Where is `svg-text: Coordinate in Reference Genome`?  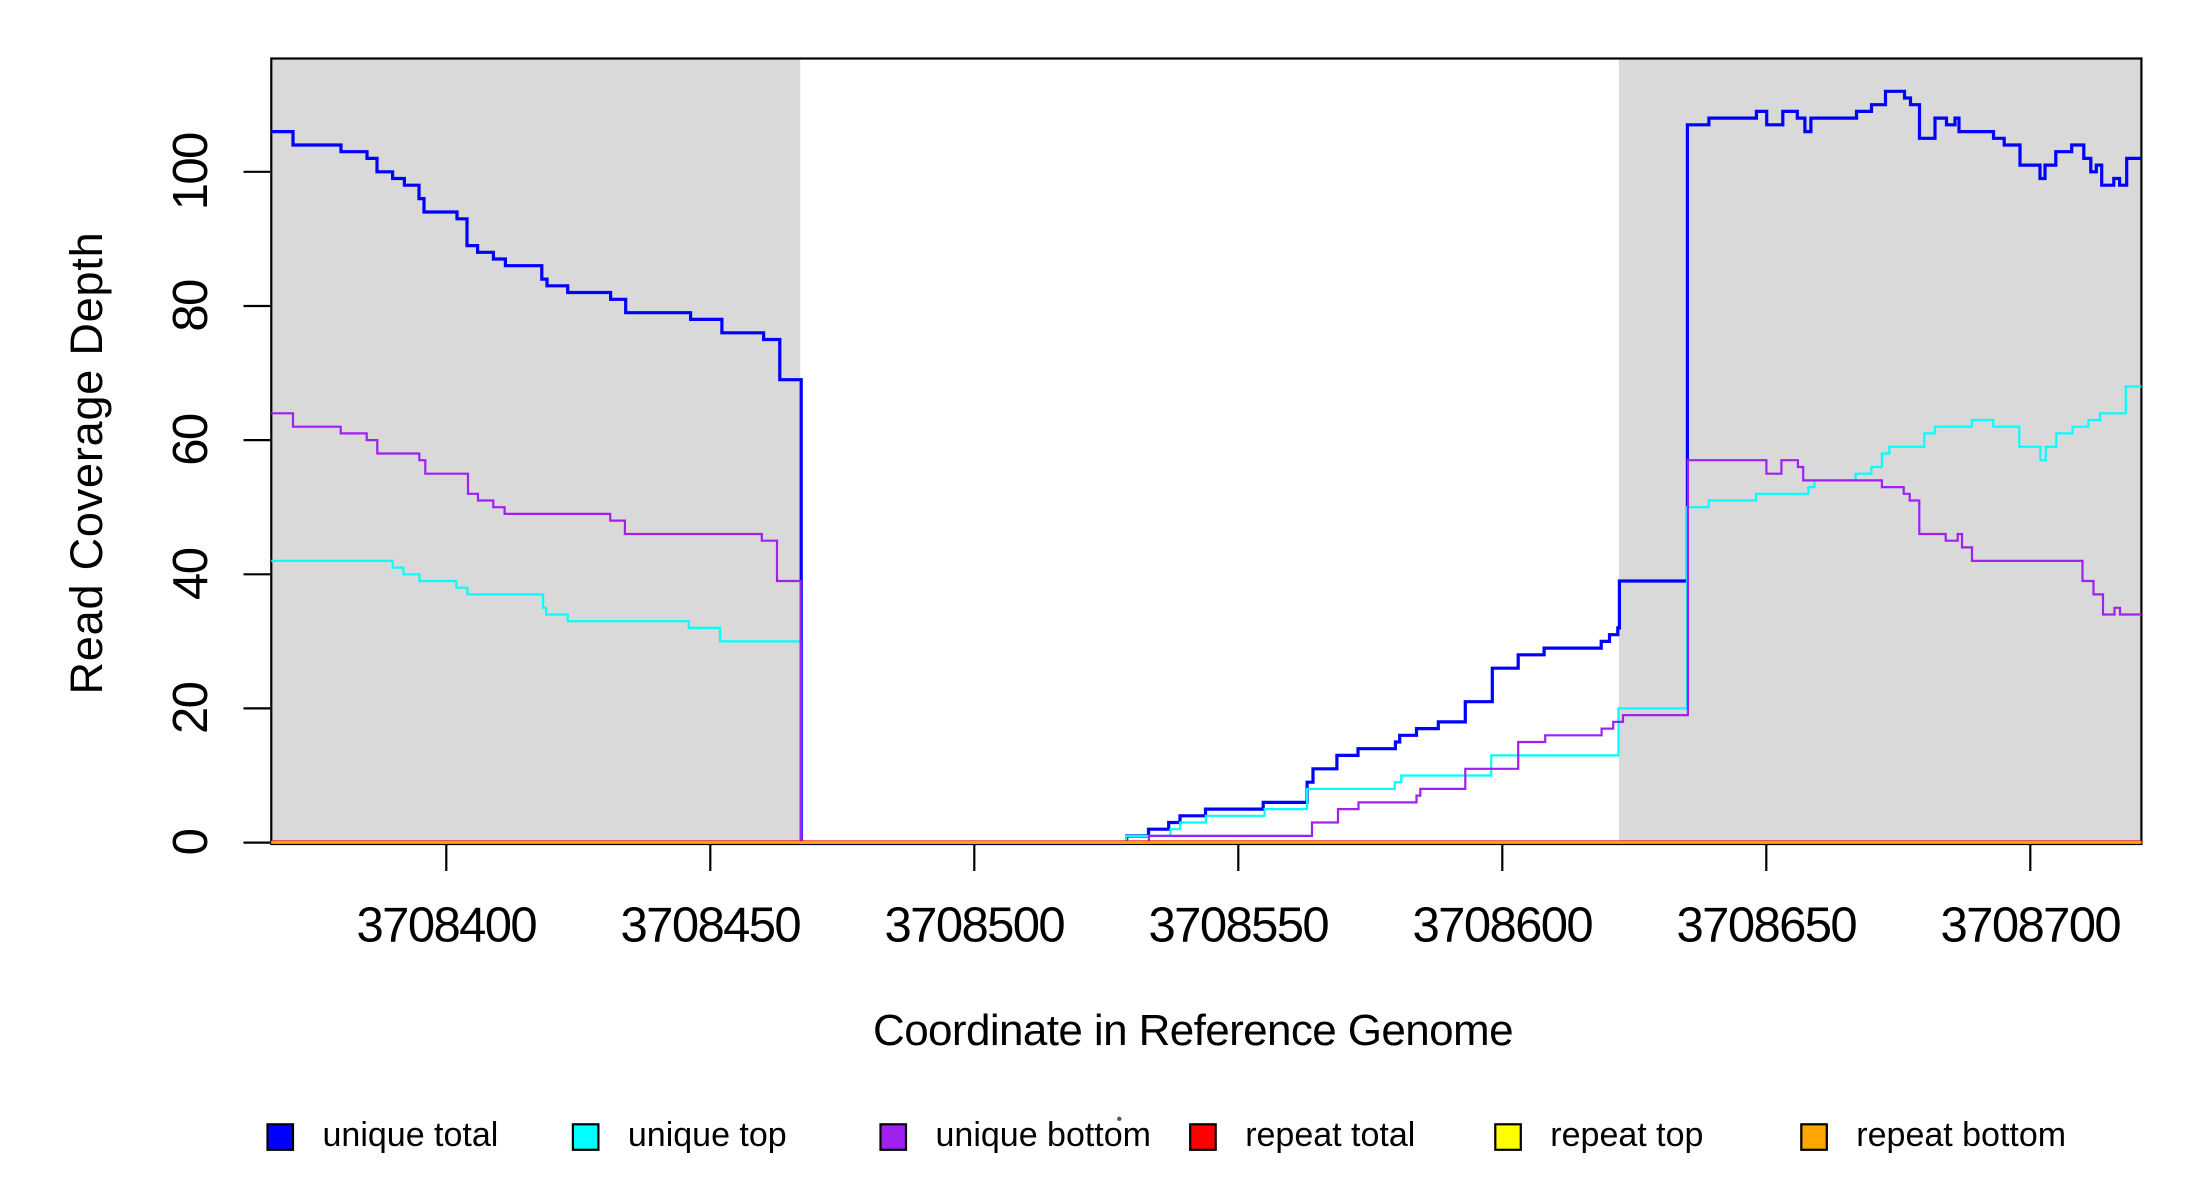 svg-text: Coordinate in Reference Genome is located at coordinates (1193, 1030).